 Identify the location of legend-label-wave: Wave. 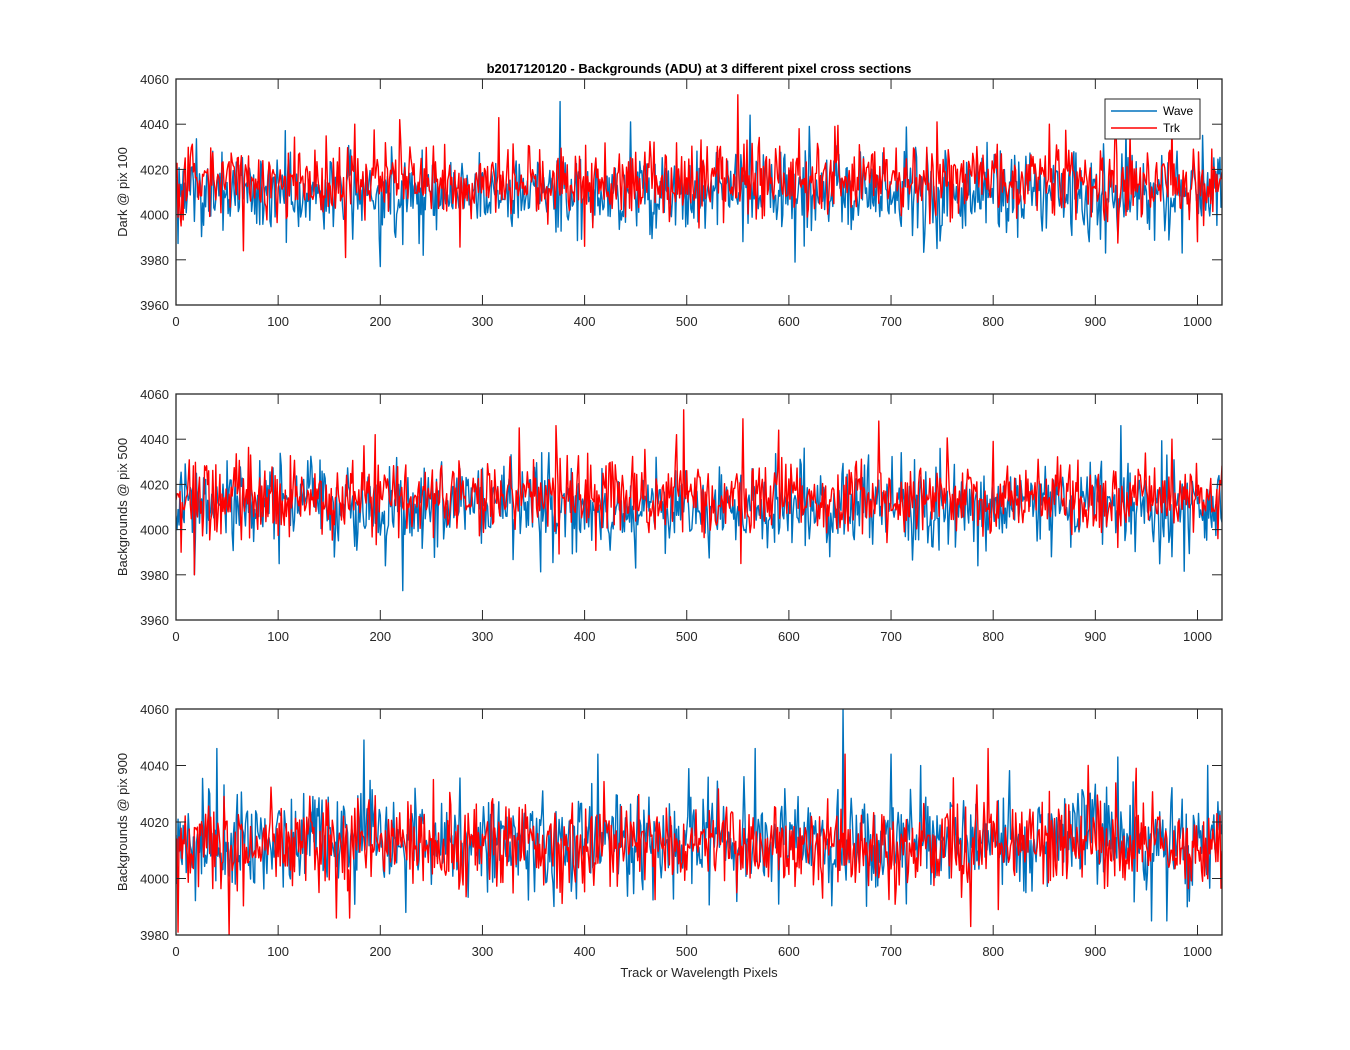
(1178, 111).